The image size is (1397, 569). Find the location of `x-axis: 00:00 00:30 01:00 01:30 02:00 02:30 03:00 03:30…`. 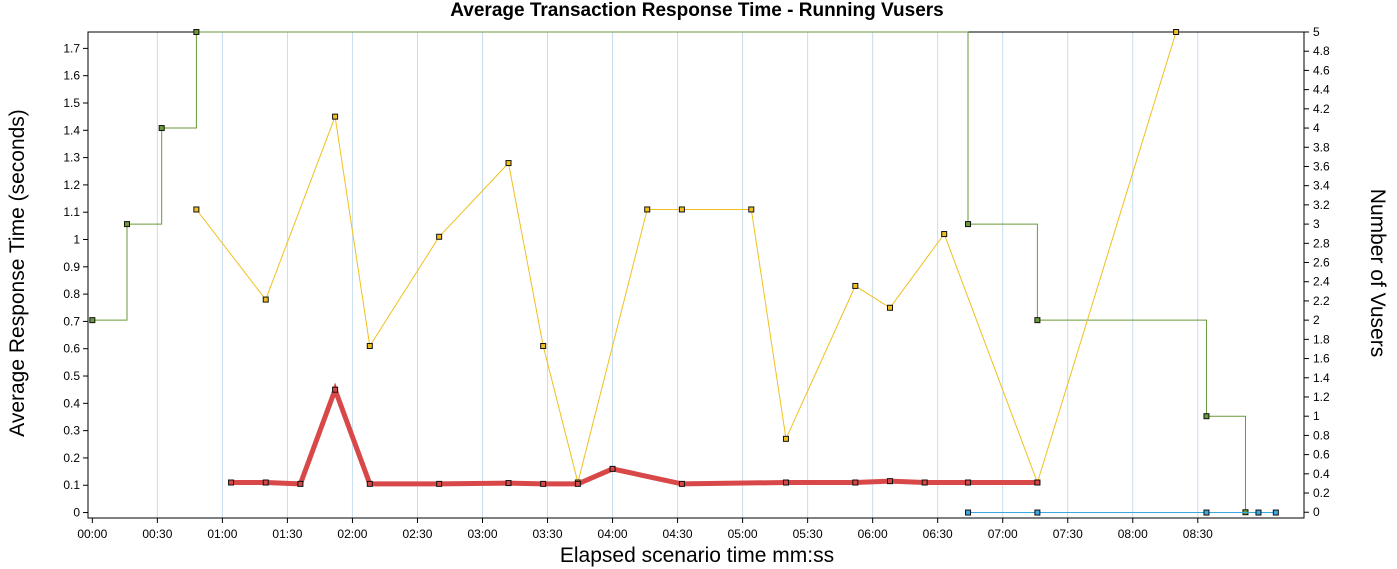

x-axis: 00:00 00:30 01:00 01:30 02:00 02:30 03:00 03:30… is located at coordinates (645, 529).